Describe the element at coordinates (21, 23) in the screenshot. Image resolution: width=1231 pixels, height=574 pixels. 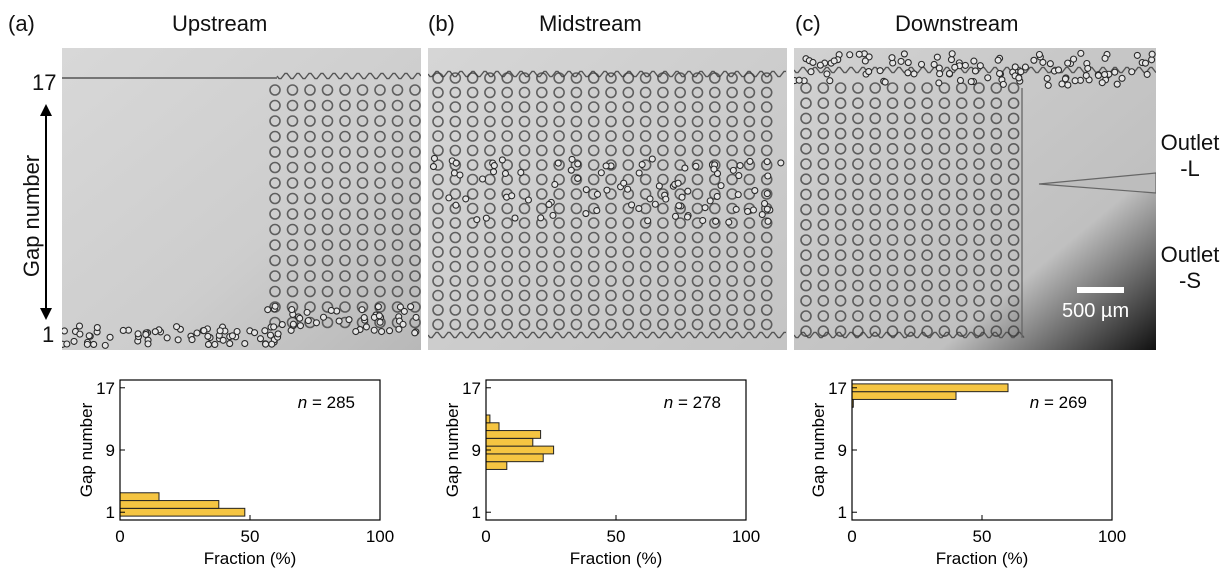
I see `panel-label-a: (a)` at that location.